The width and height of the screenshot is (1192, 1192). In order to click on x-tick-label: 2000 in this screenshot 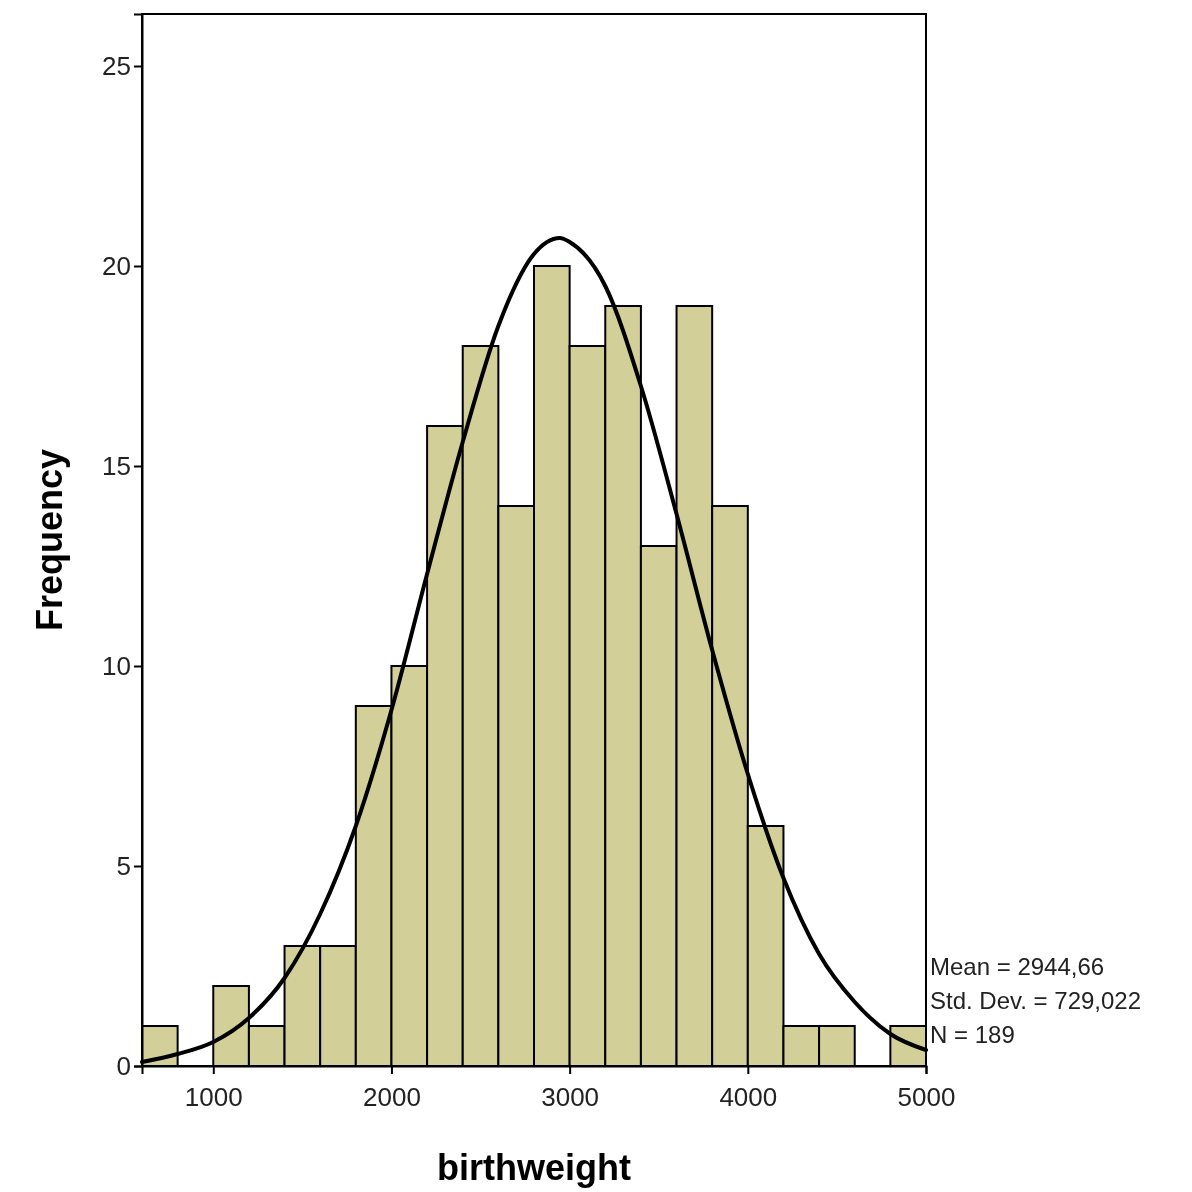, I will do `click(392, 1096)`.